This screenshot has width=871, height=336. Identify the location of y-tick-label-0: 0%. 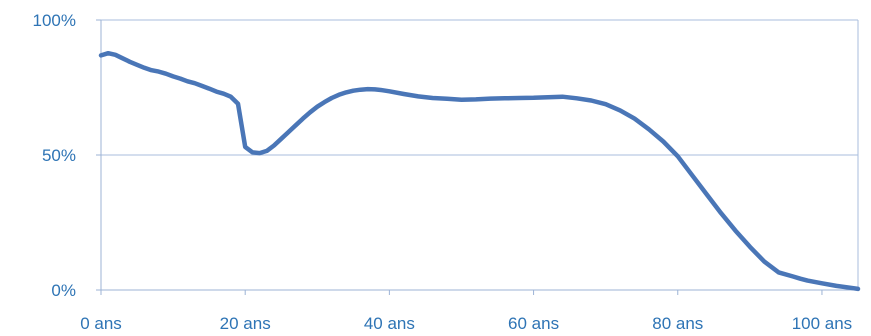
(63, 290).